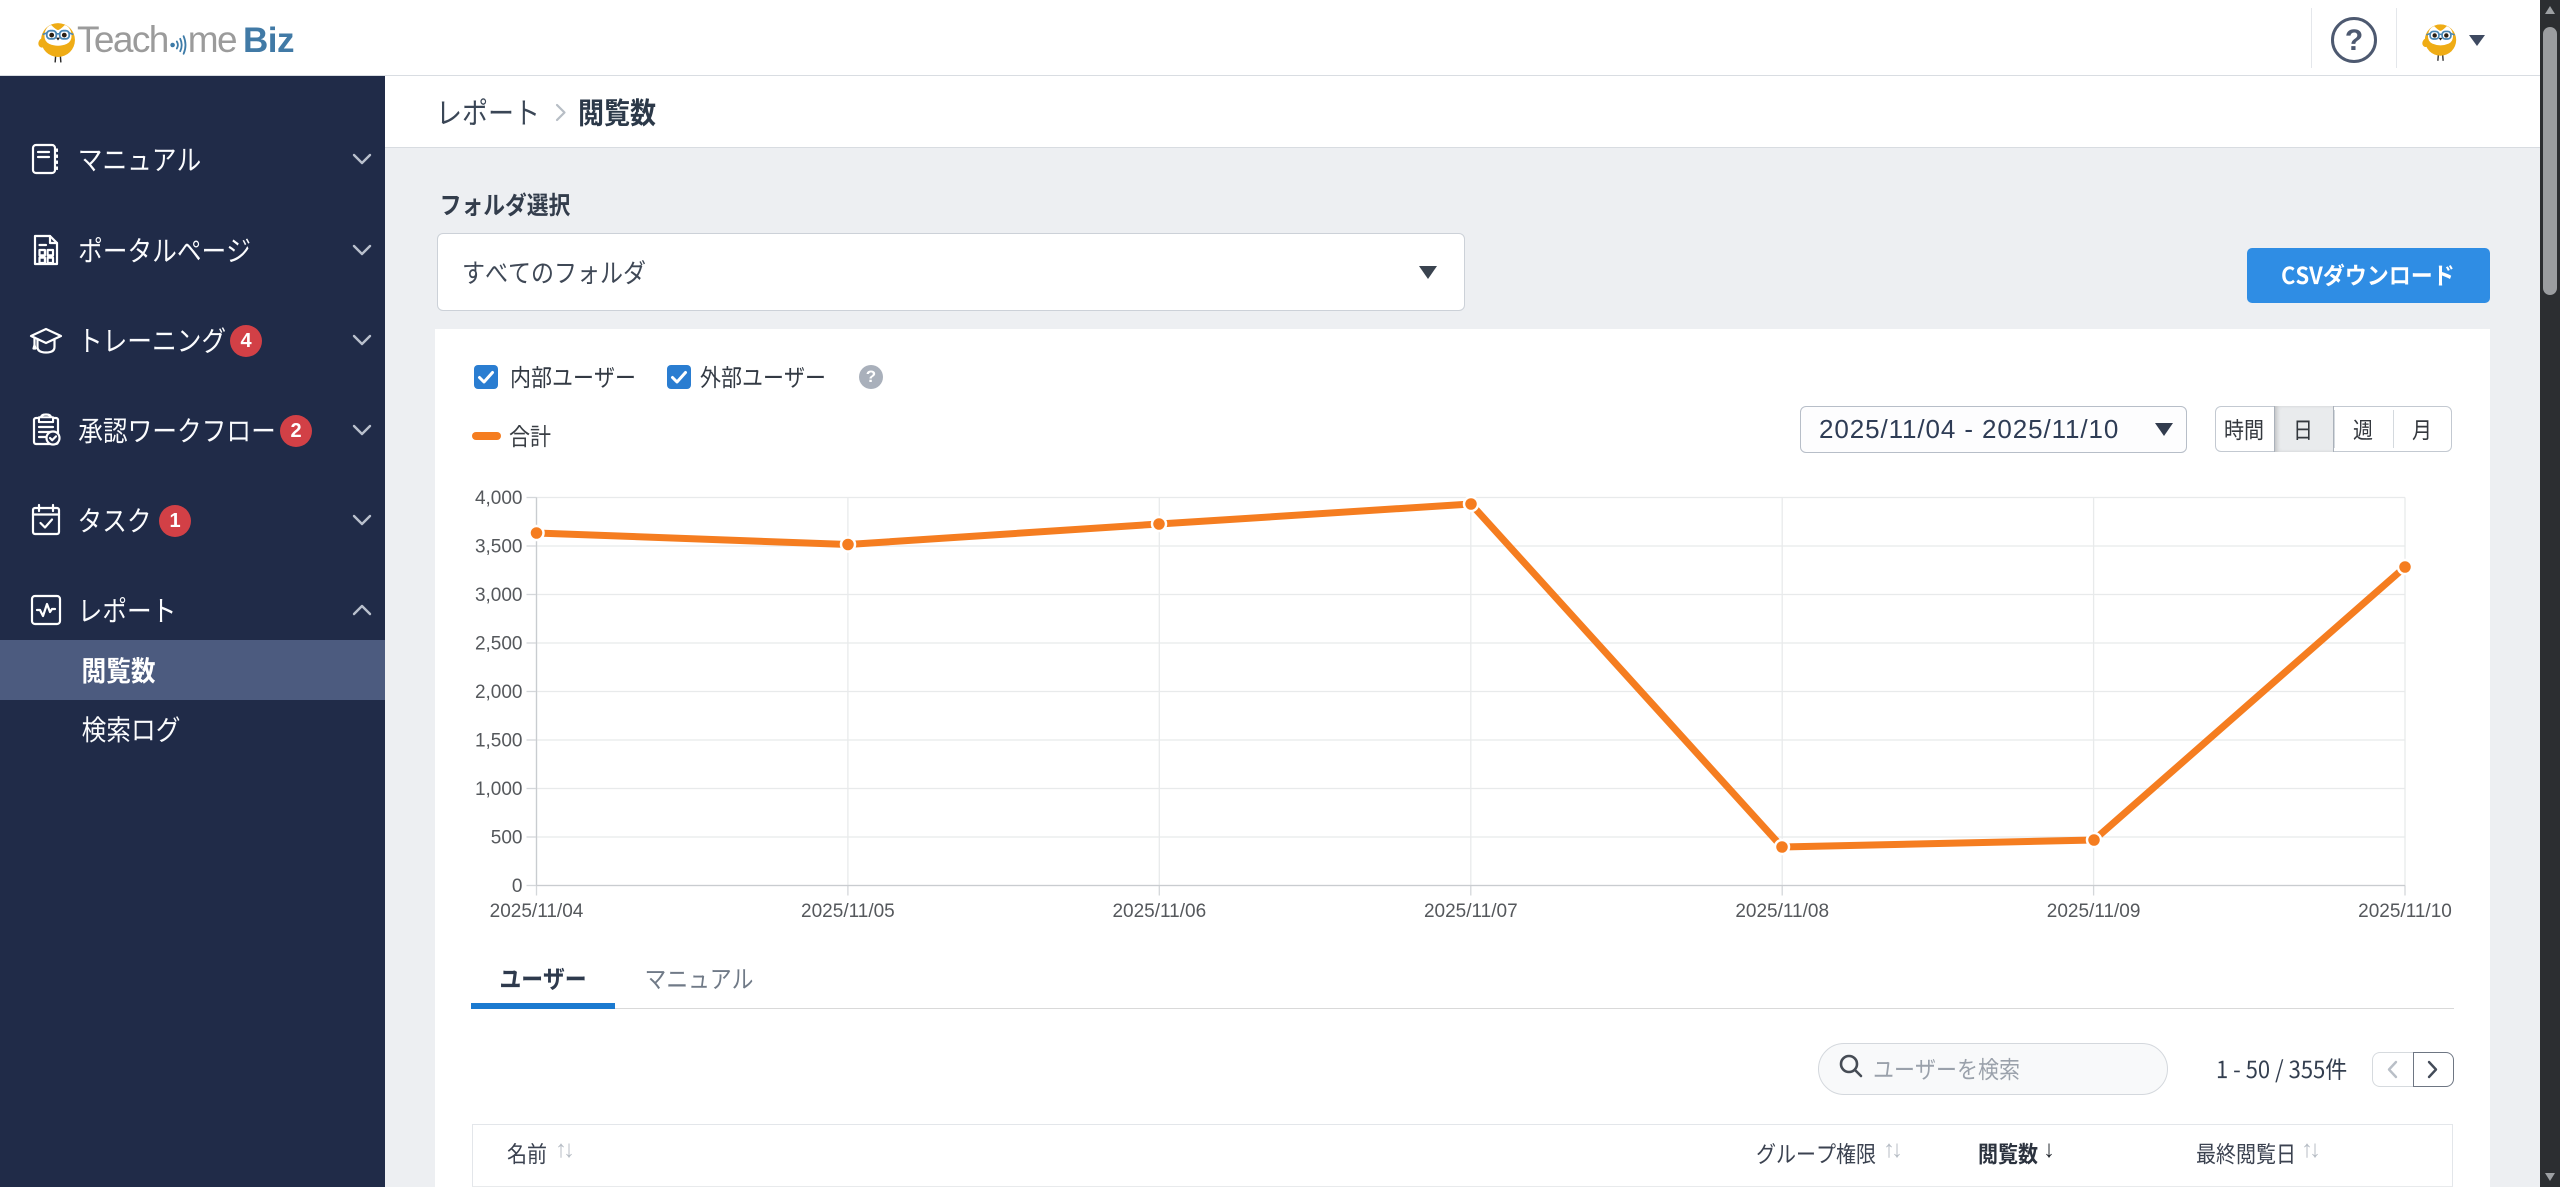 This screenshot has width=2560, height=1187. Describe the element at coordinates (2094, 911) in the screenshot. I see `svg-text: 2025/11/09` at that location.